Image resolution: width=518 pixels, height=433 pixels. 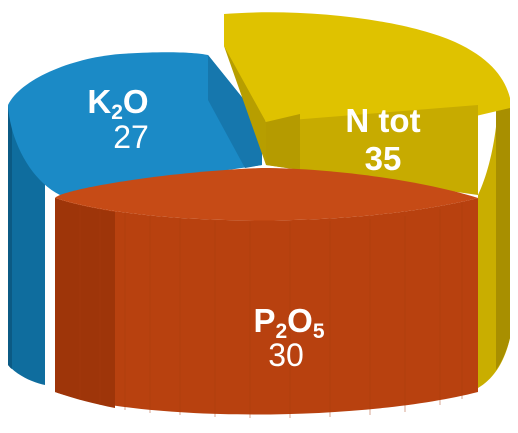 What do you see at coordinates (117, 103) in the screenshot?
I see `k2o-label: K2O` at bounding box center [117, 103].